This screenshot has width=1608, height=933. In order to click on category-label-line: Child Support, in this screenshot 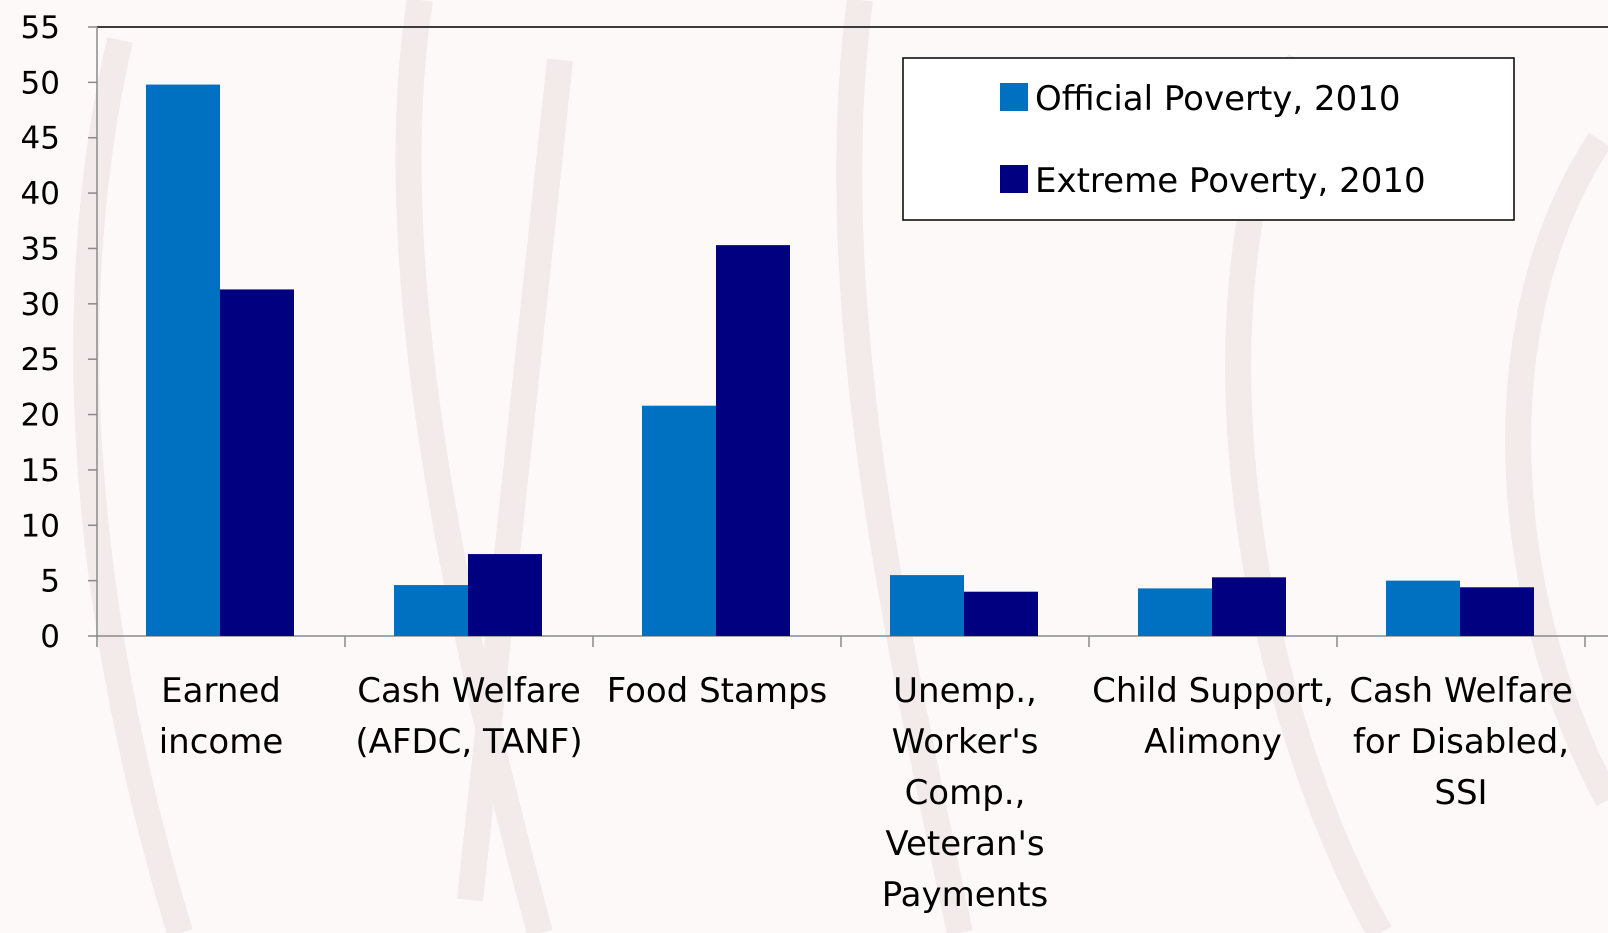, I will do `click(1213, 691)`.